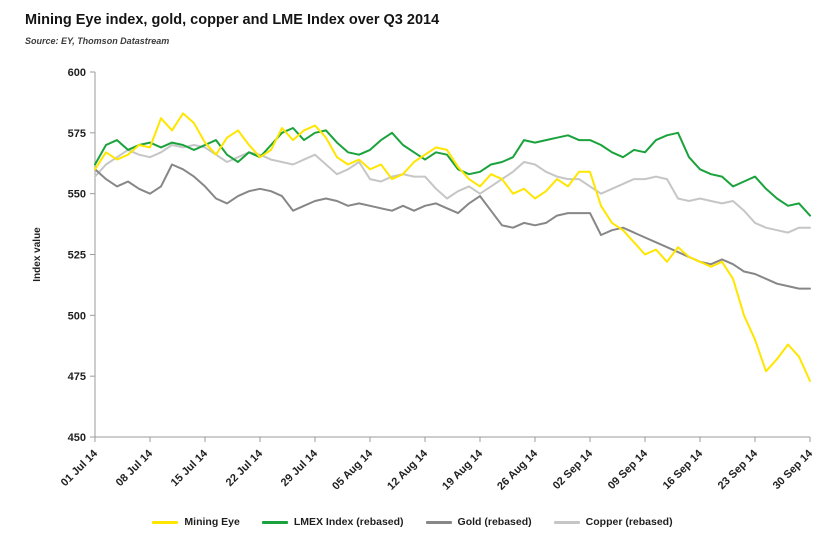 This screenshot has height=547, width=825. I want to click on y-tick-label: 600, so click(77, 73).